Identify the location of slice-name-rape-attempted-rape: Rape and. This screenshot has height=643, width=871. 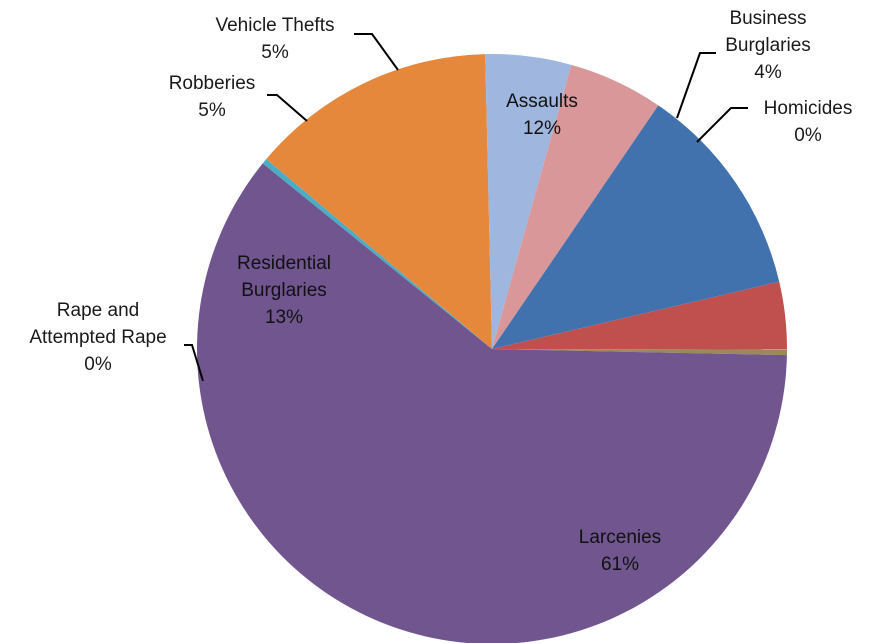
(98, 310).